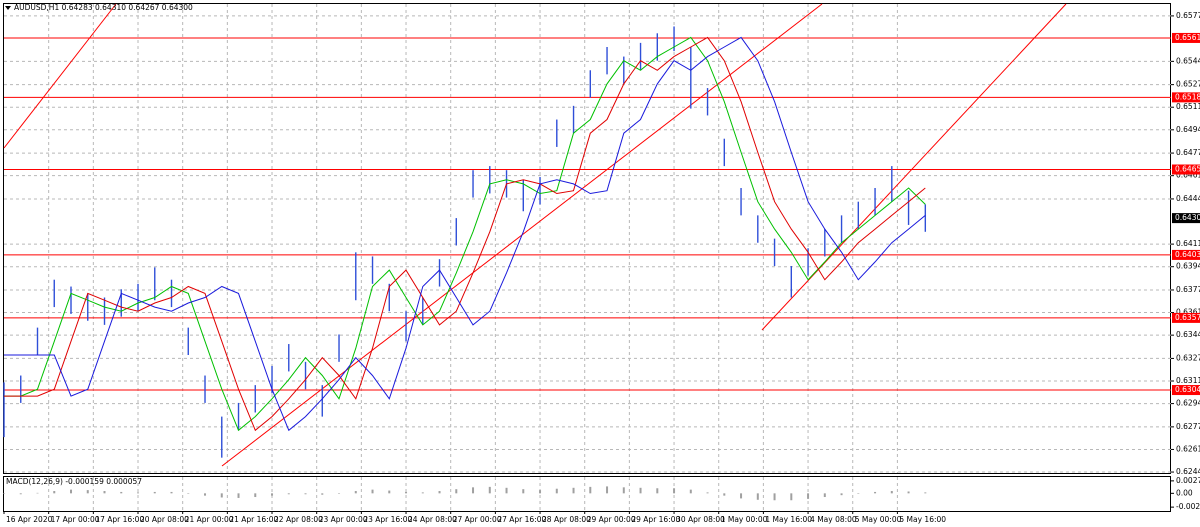 The image size is (1200, 527). What do you see at coordinates (700, 519) in the screenshot?
I see `x-tick-label: 30 Apr 08:00` at bounding box center [700, 519].